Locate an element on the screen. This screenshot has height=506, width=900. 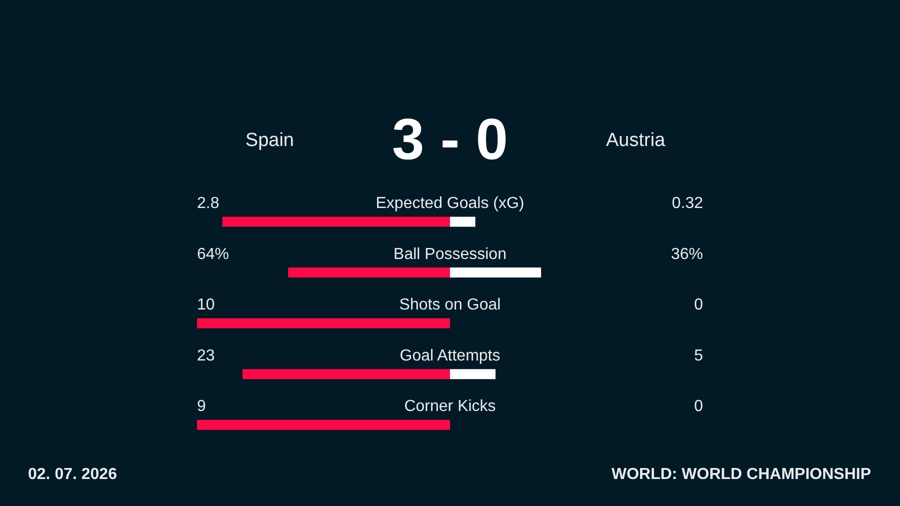
annotation: 2.8 is located at coordinates (208, 203).